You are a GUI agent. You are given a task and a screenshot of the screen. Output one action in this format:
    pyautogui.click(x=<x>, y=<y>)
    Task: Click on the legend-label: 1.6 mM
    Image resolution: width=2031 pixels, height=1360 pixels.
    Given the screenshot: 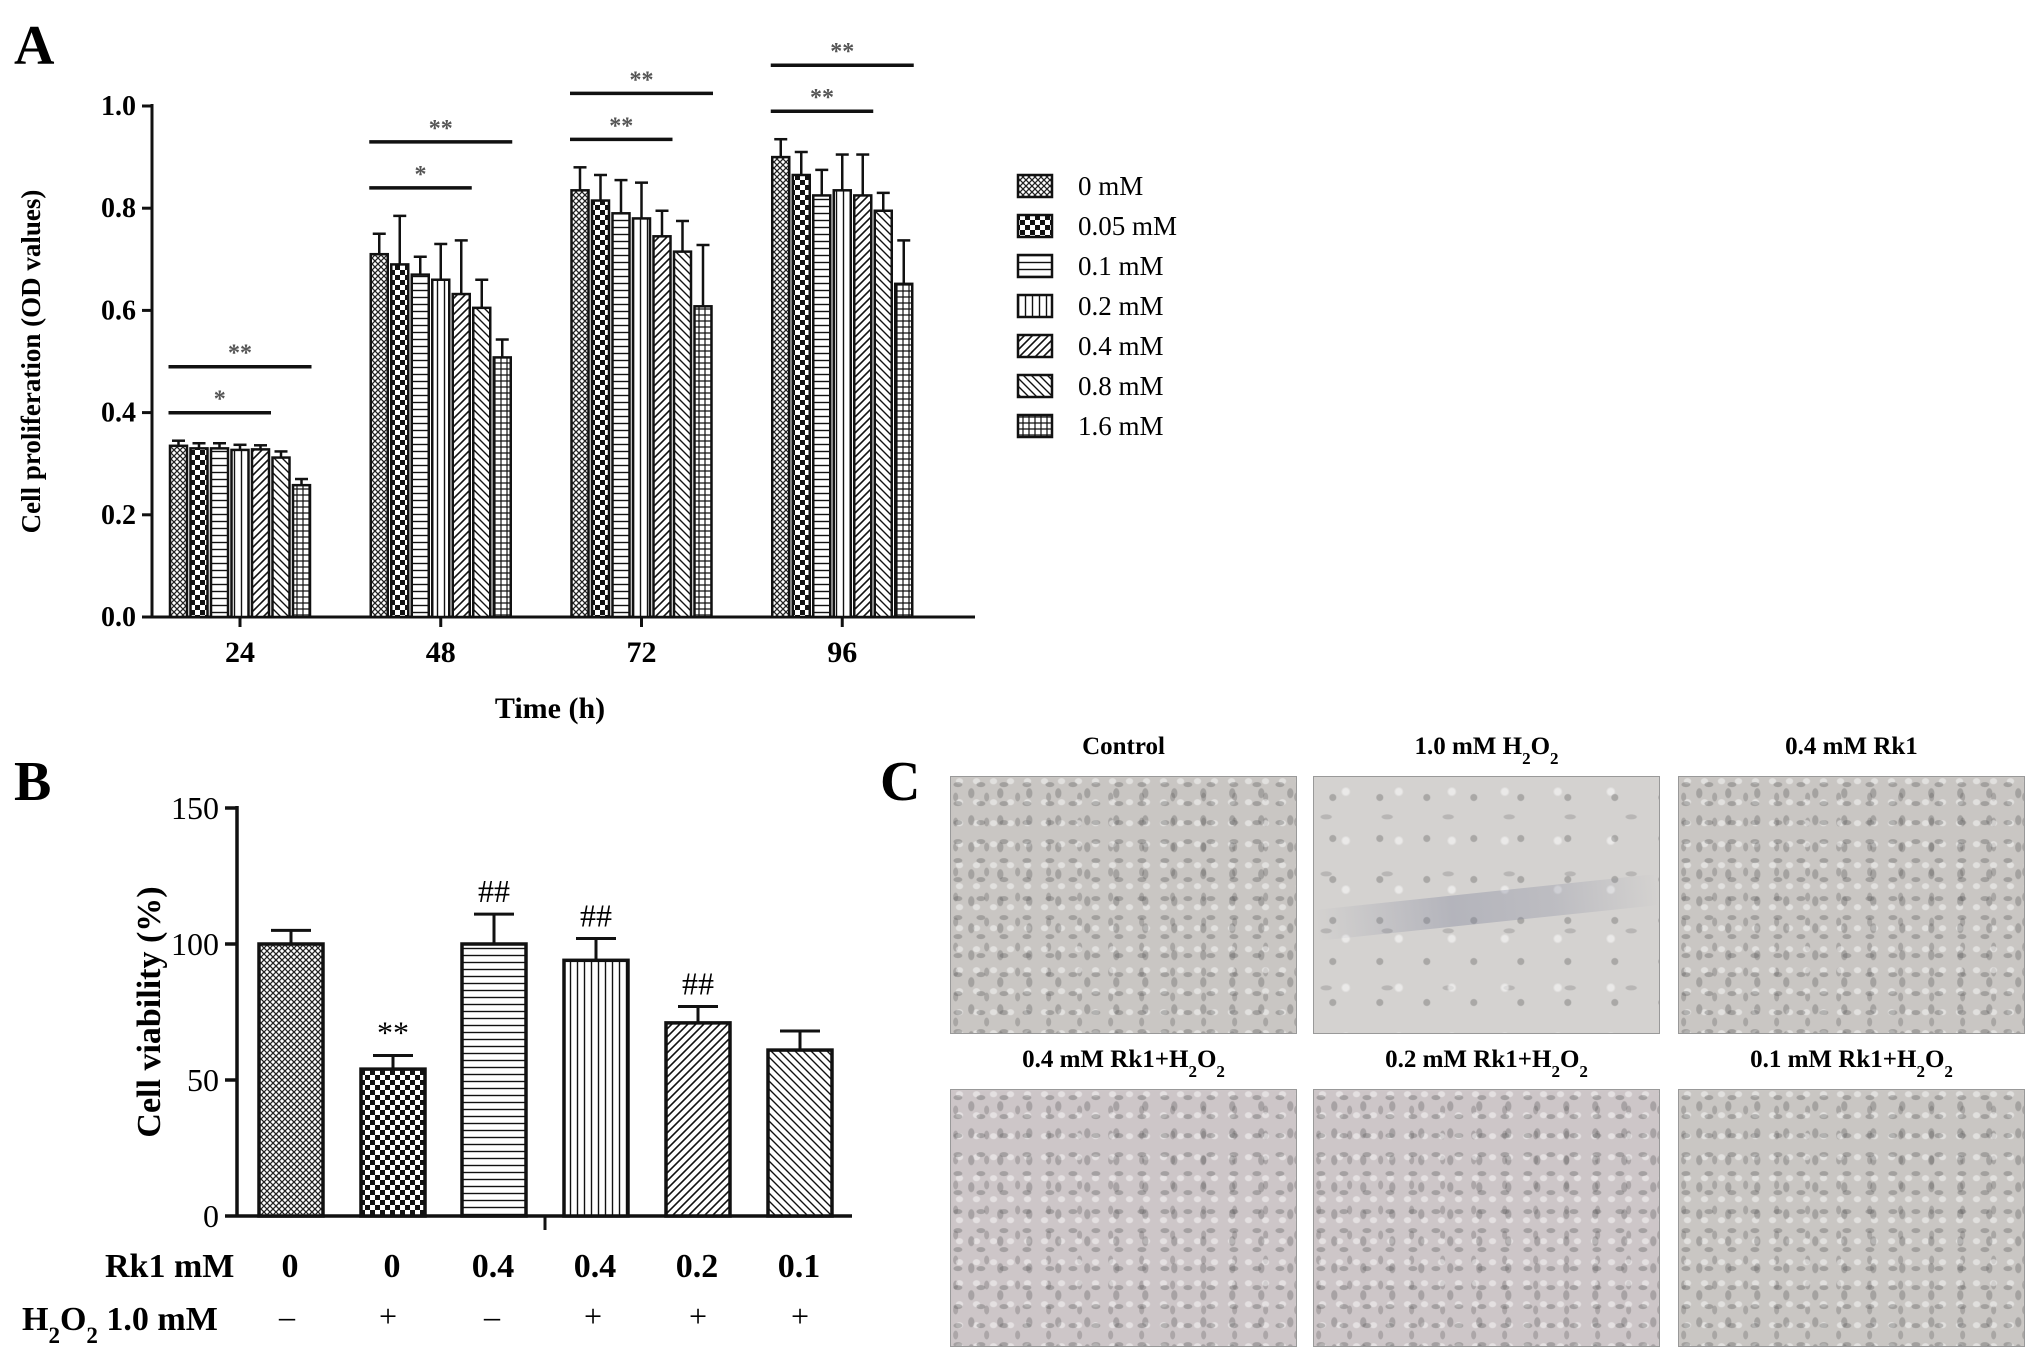 What is the action you would take?
    pyautogui.click(x=1121, y=426)
    